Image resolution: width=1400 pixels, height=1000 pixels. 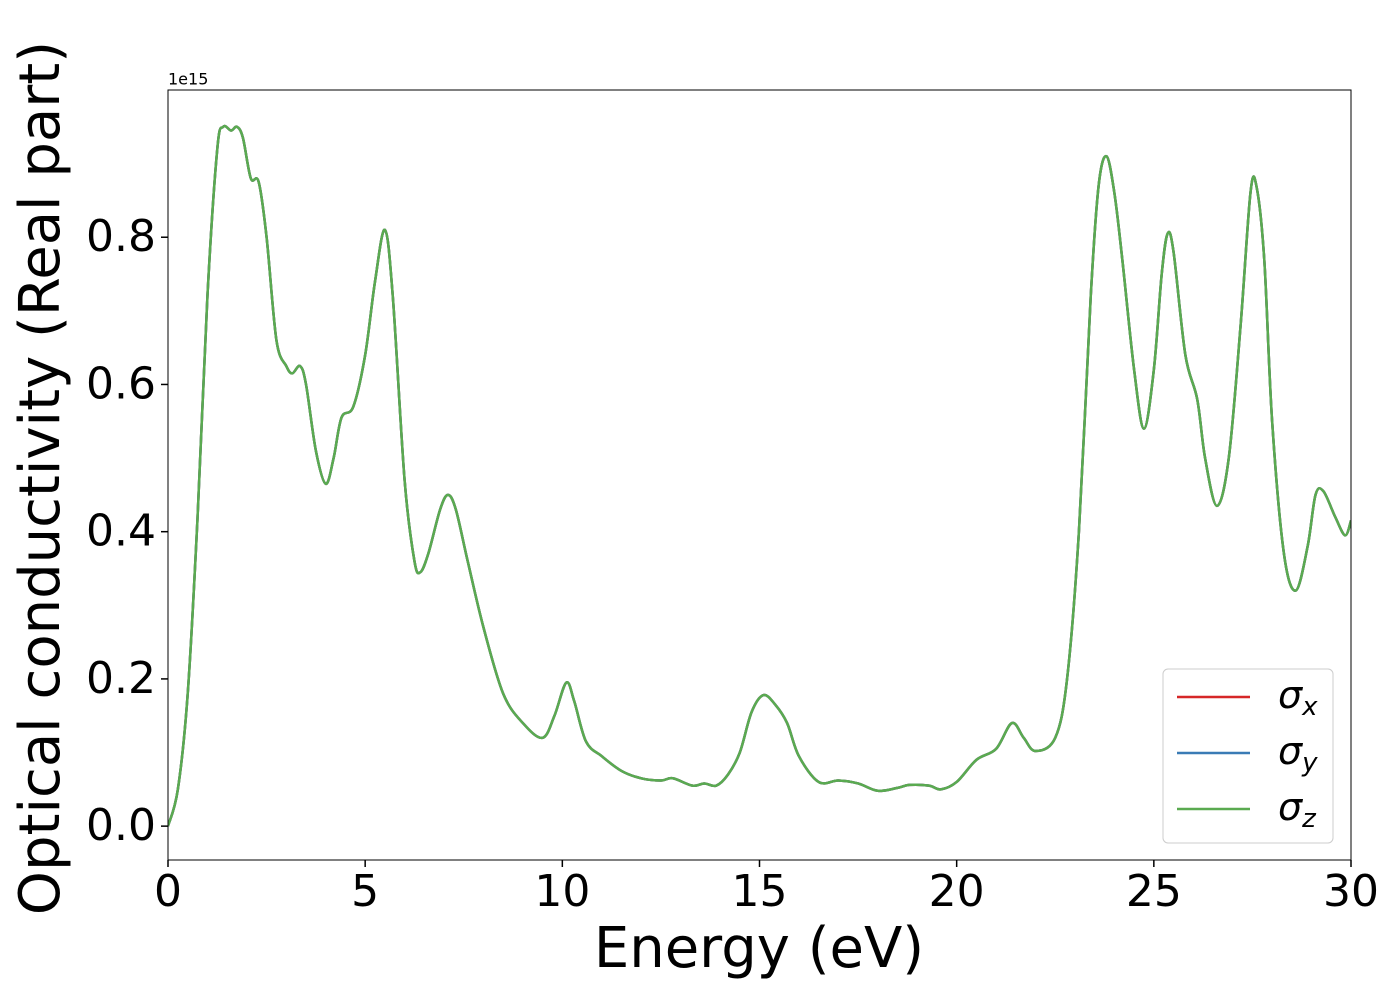 What do you see at coordinates (760, 891) in the screenshot?
I see `x-tick-label: 15` at bounding box center [760, 891].